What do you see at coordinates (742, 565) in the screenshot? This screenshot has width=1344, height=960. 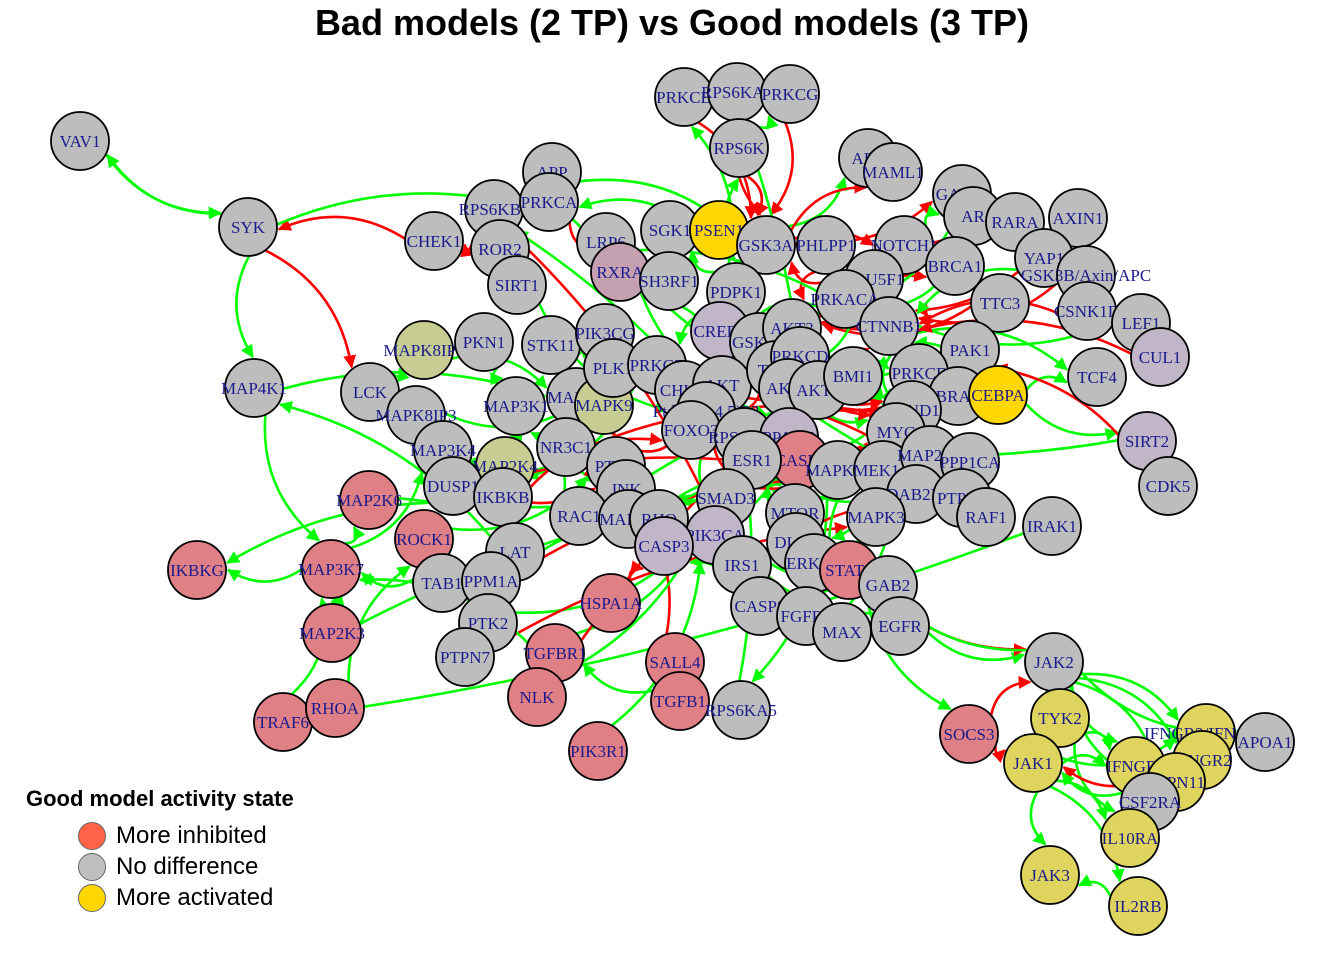 I see `node-label: IRS1` at bounding box center [742, 565].